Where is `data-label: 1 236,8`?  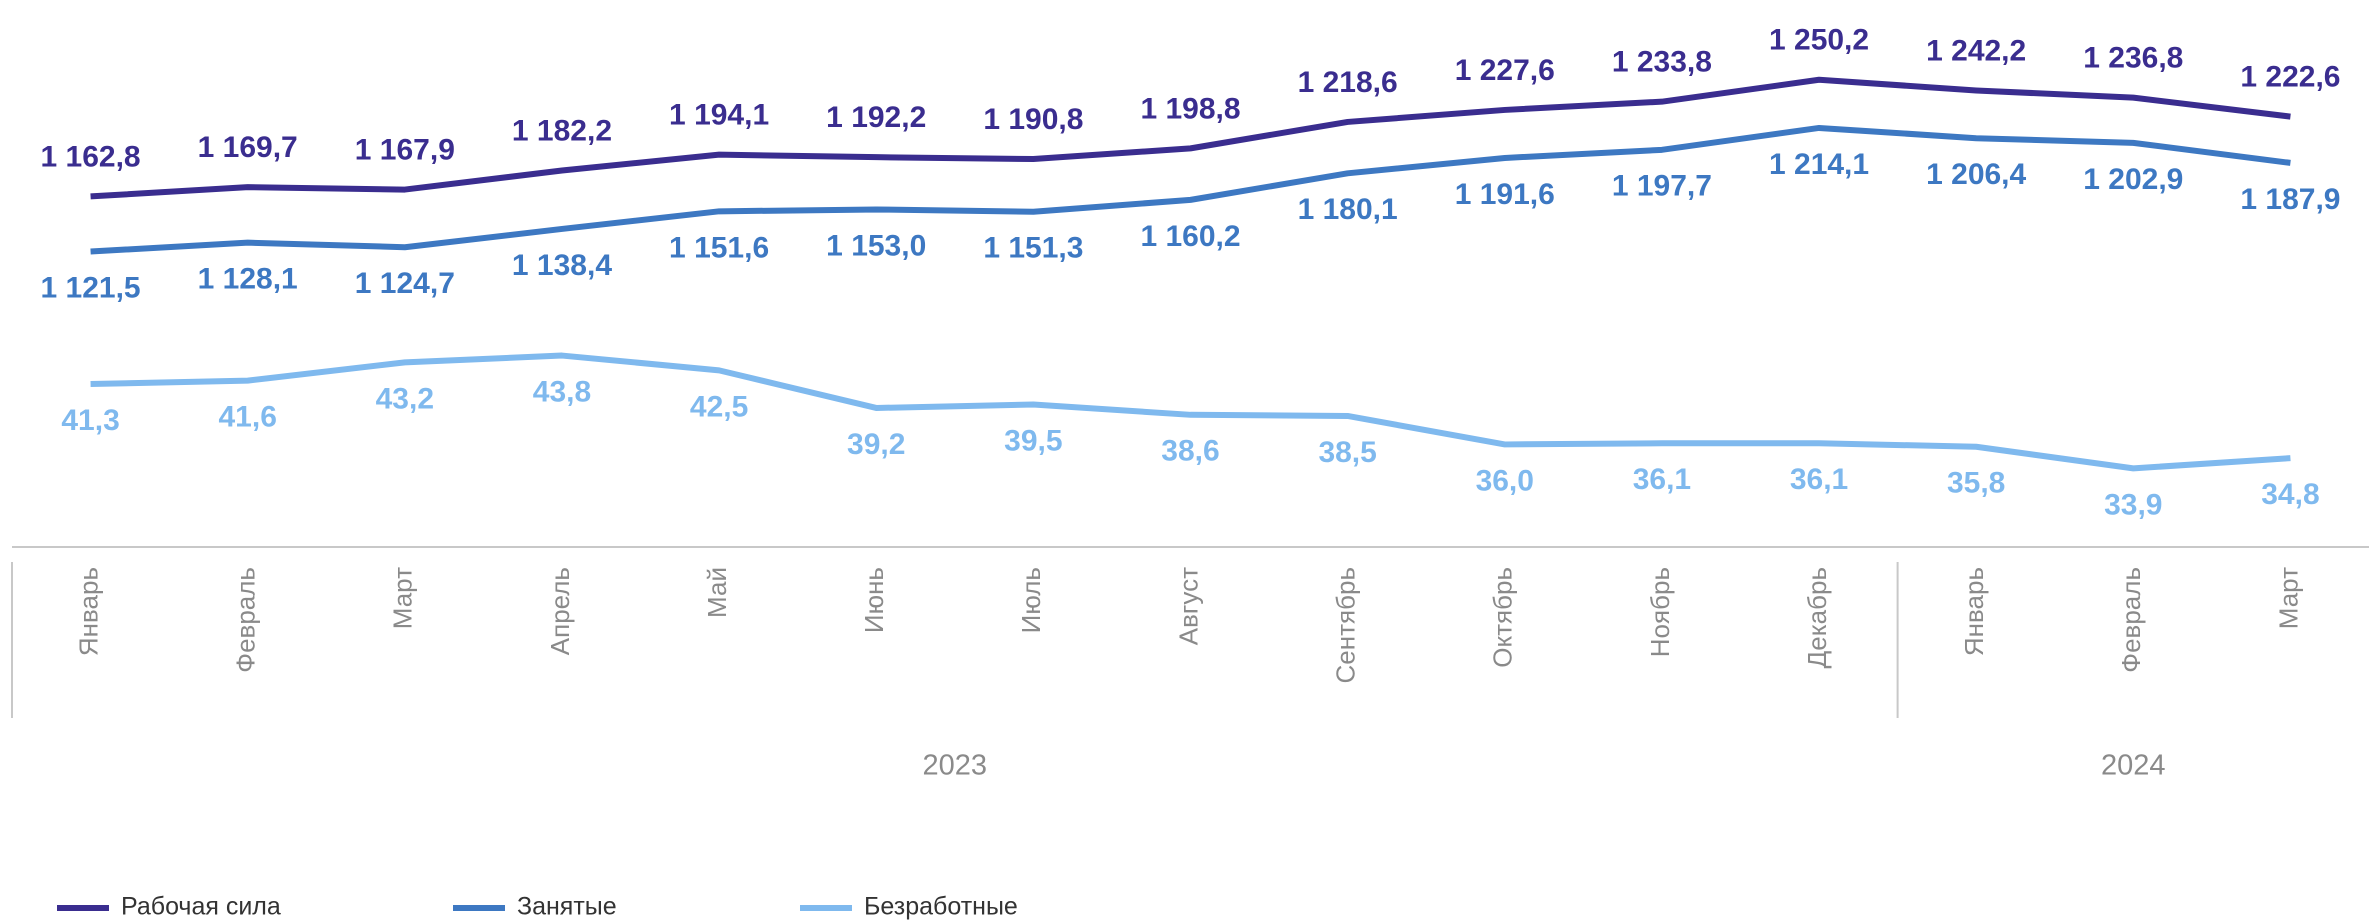 data-label: 1 236,8 is located at coordinates (2133, 58).